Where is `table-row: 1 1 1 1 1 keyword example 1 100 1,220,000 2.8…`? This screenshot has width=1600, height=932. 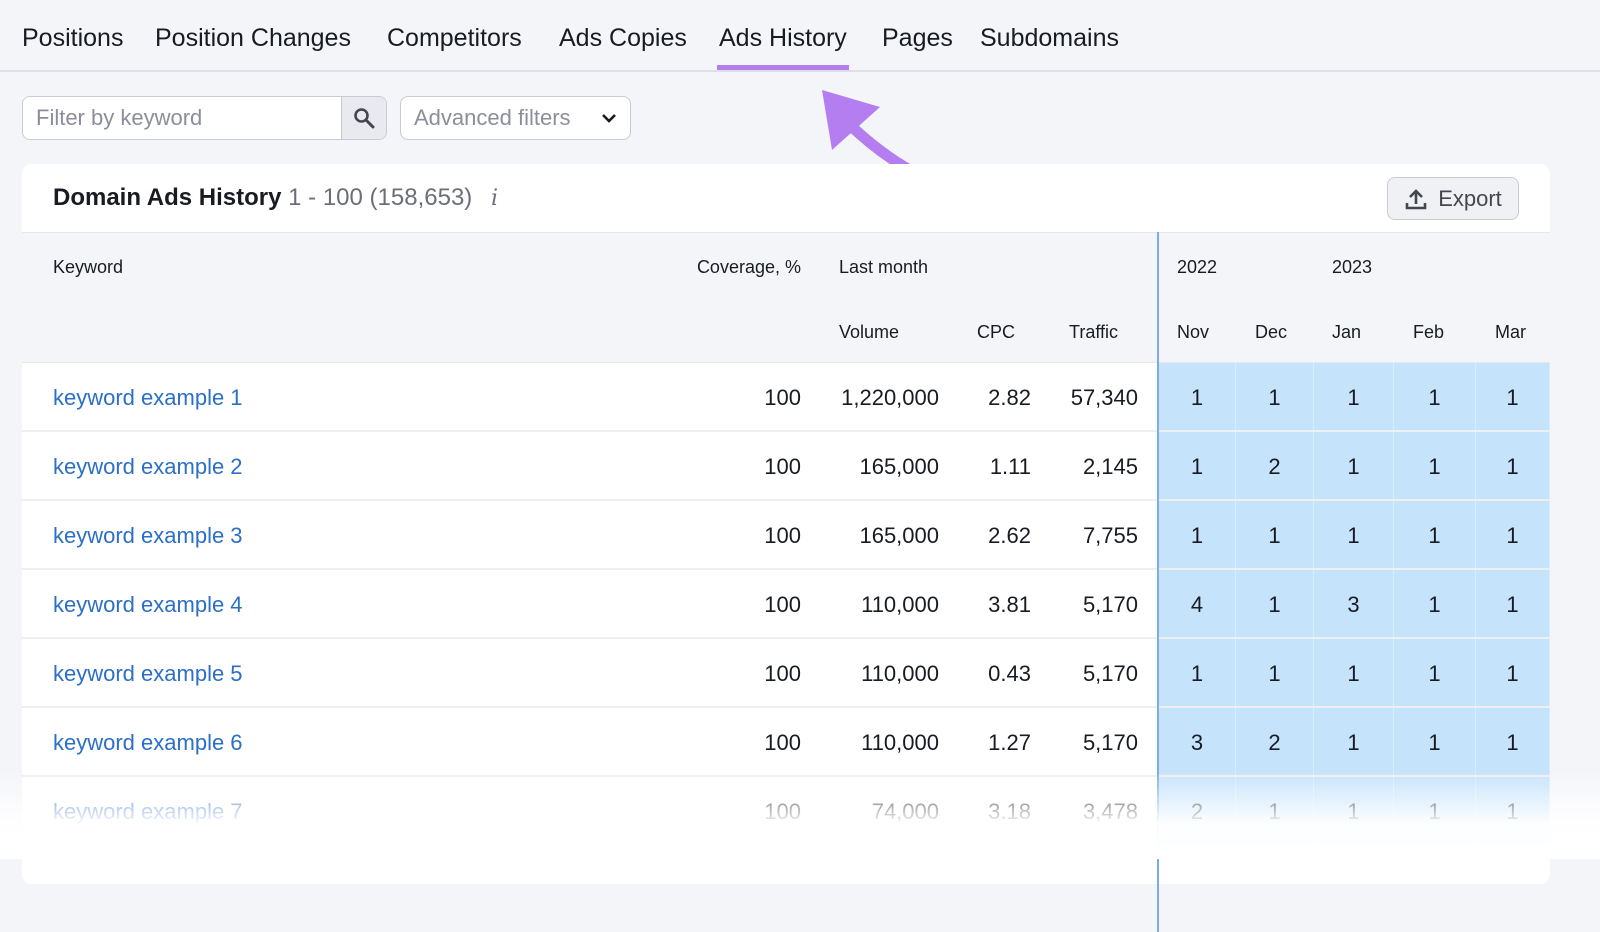
table-row: 1 1 1 1 1 keyword example 1 100 1,220,000 2.8… is located at coordinates (786, 397).